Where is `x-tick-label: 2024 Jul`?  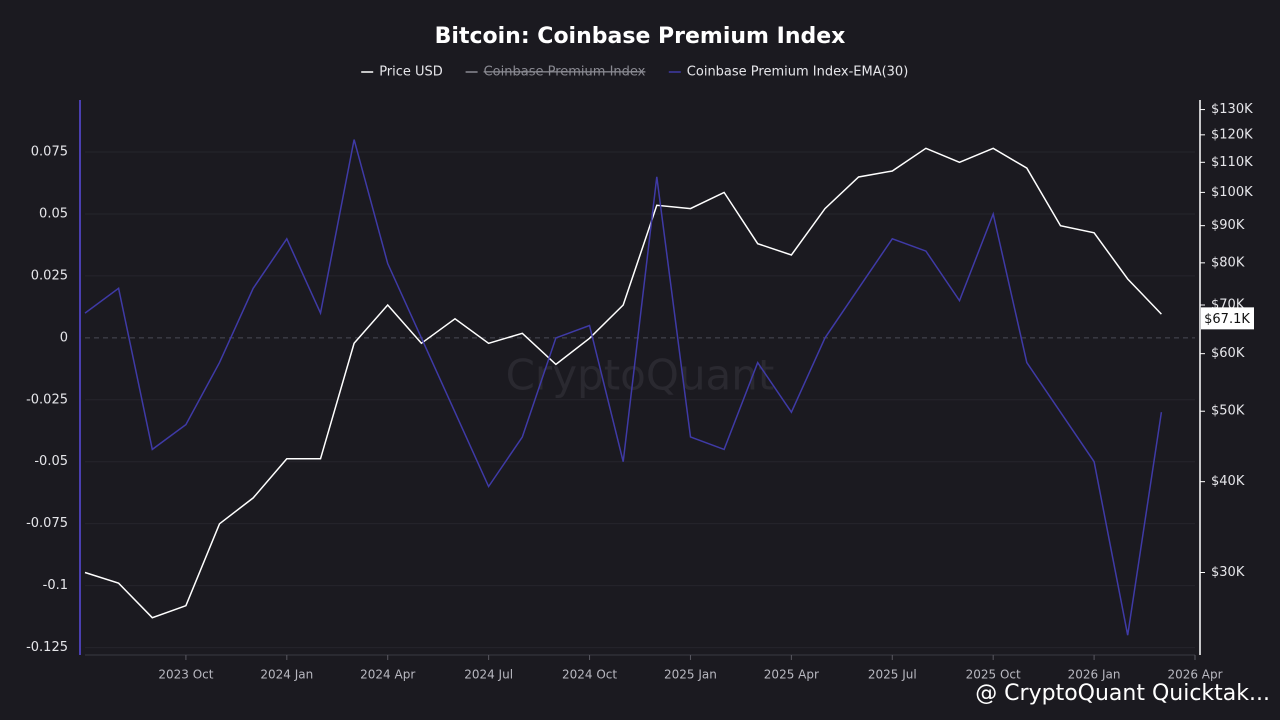
x-tick-label: 2024 Jul is located at coordinates (488, 675).